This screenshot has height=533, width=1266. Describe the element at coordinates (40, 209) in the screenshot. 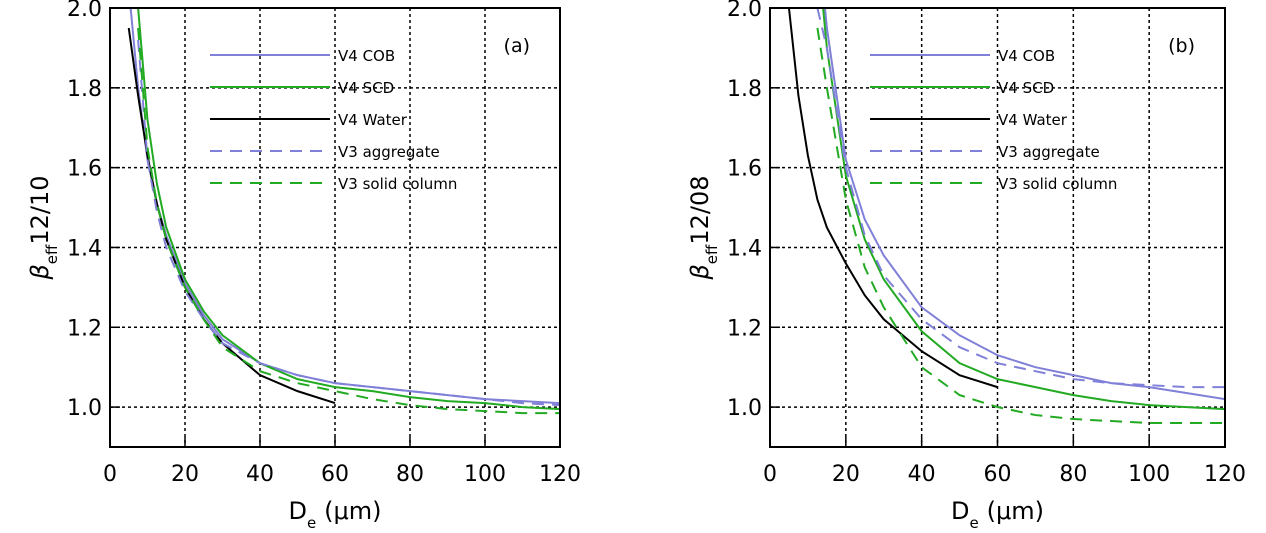

I see `label-rest: 12/10` at that location.